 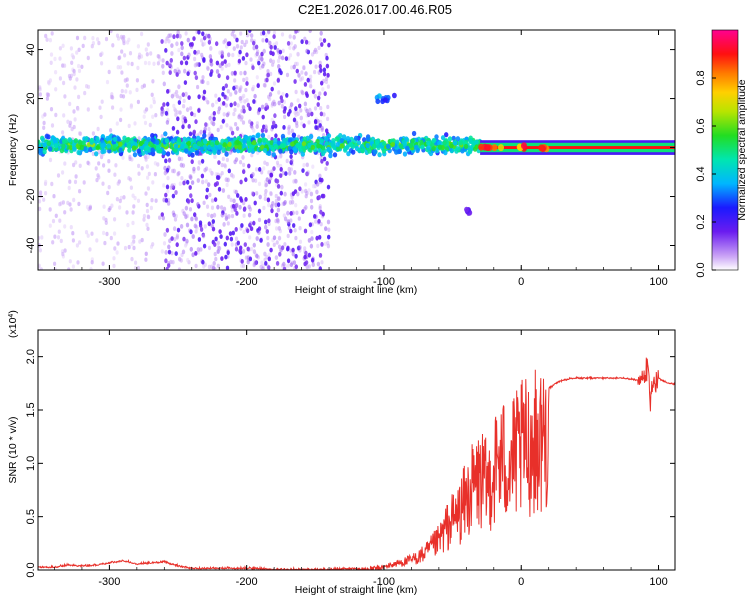 What do you see at coordinates (378, 101) in the screenshot?
I see `side-feature-mark` at bounding box center [378, 101].